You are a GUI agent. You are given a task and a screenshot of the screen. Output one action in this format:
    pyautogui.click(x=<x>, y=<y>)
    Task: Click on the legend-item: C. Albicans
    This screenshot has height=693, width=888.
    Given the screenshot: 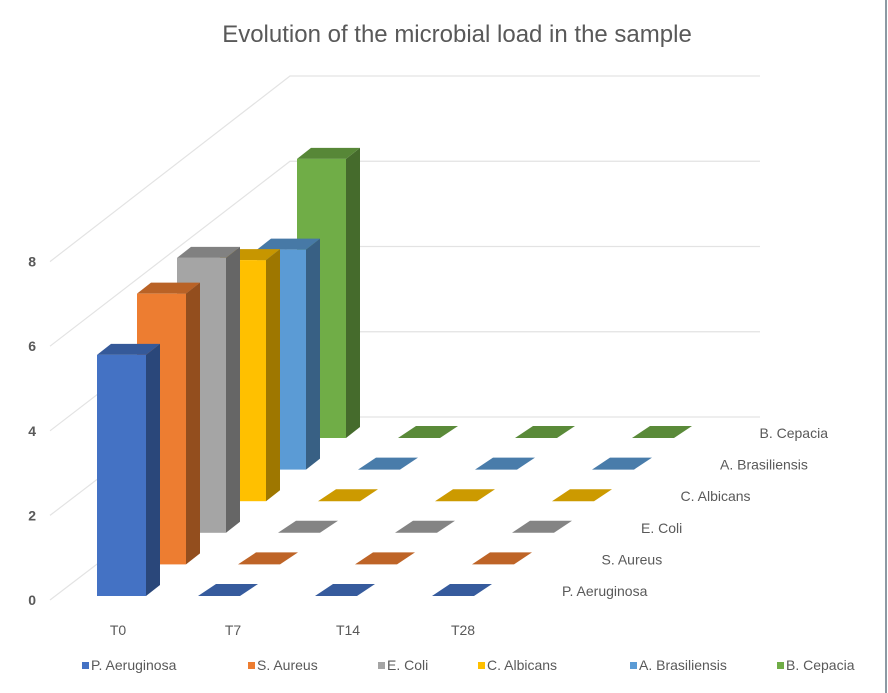 What is the action you would take?
    pyautogui.click(x=517, y=665)
    